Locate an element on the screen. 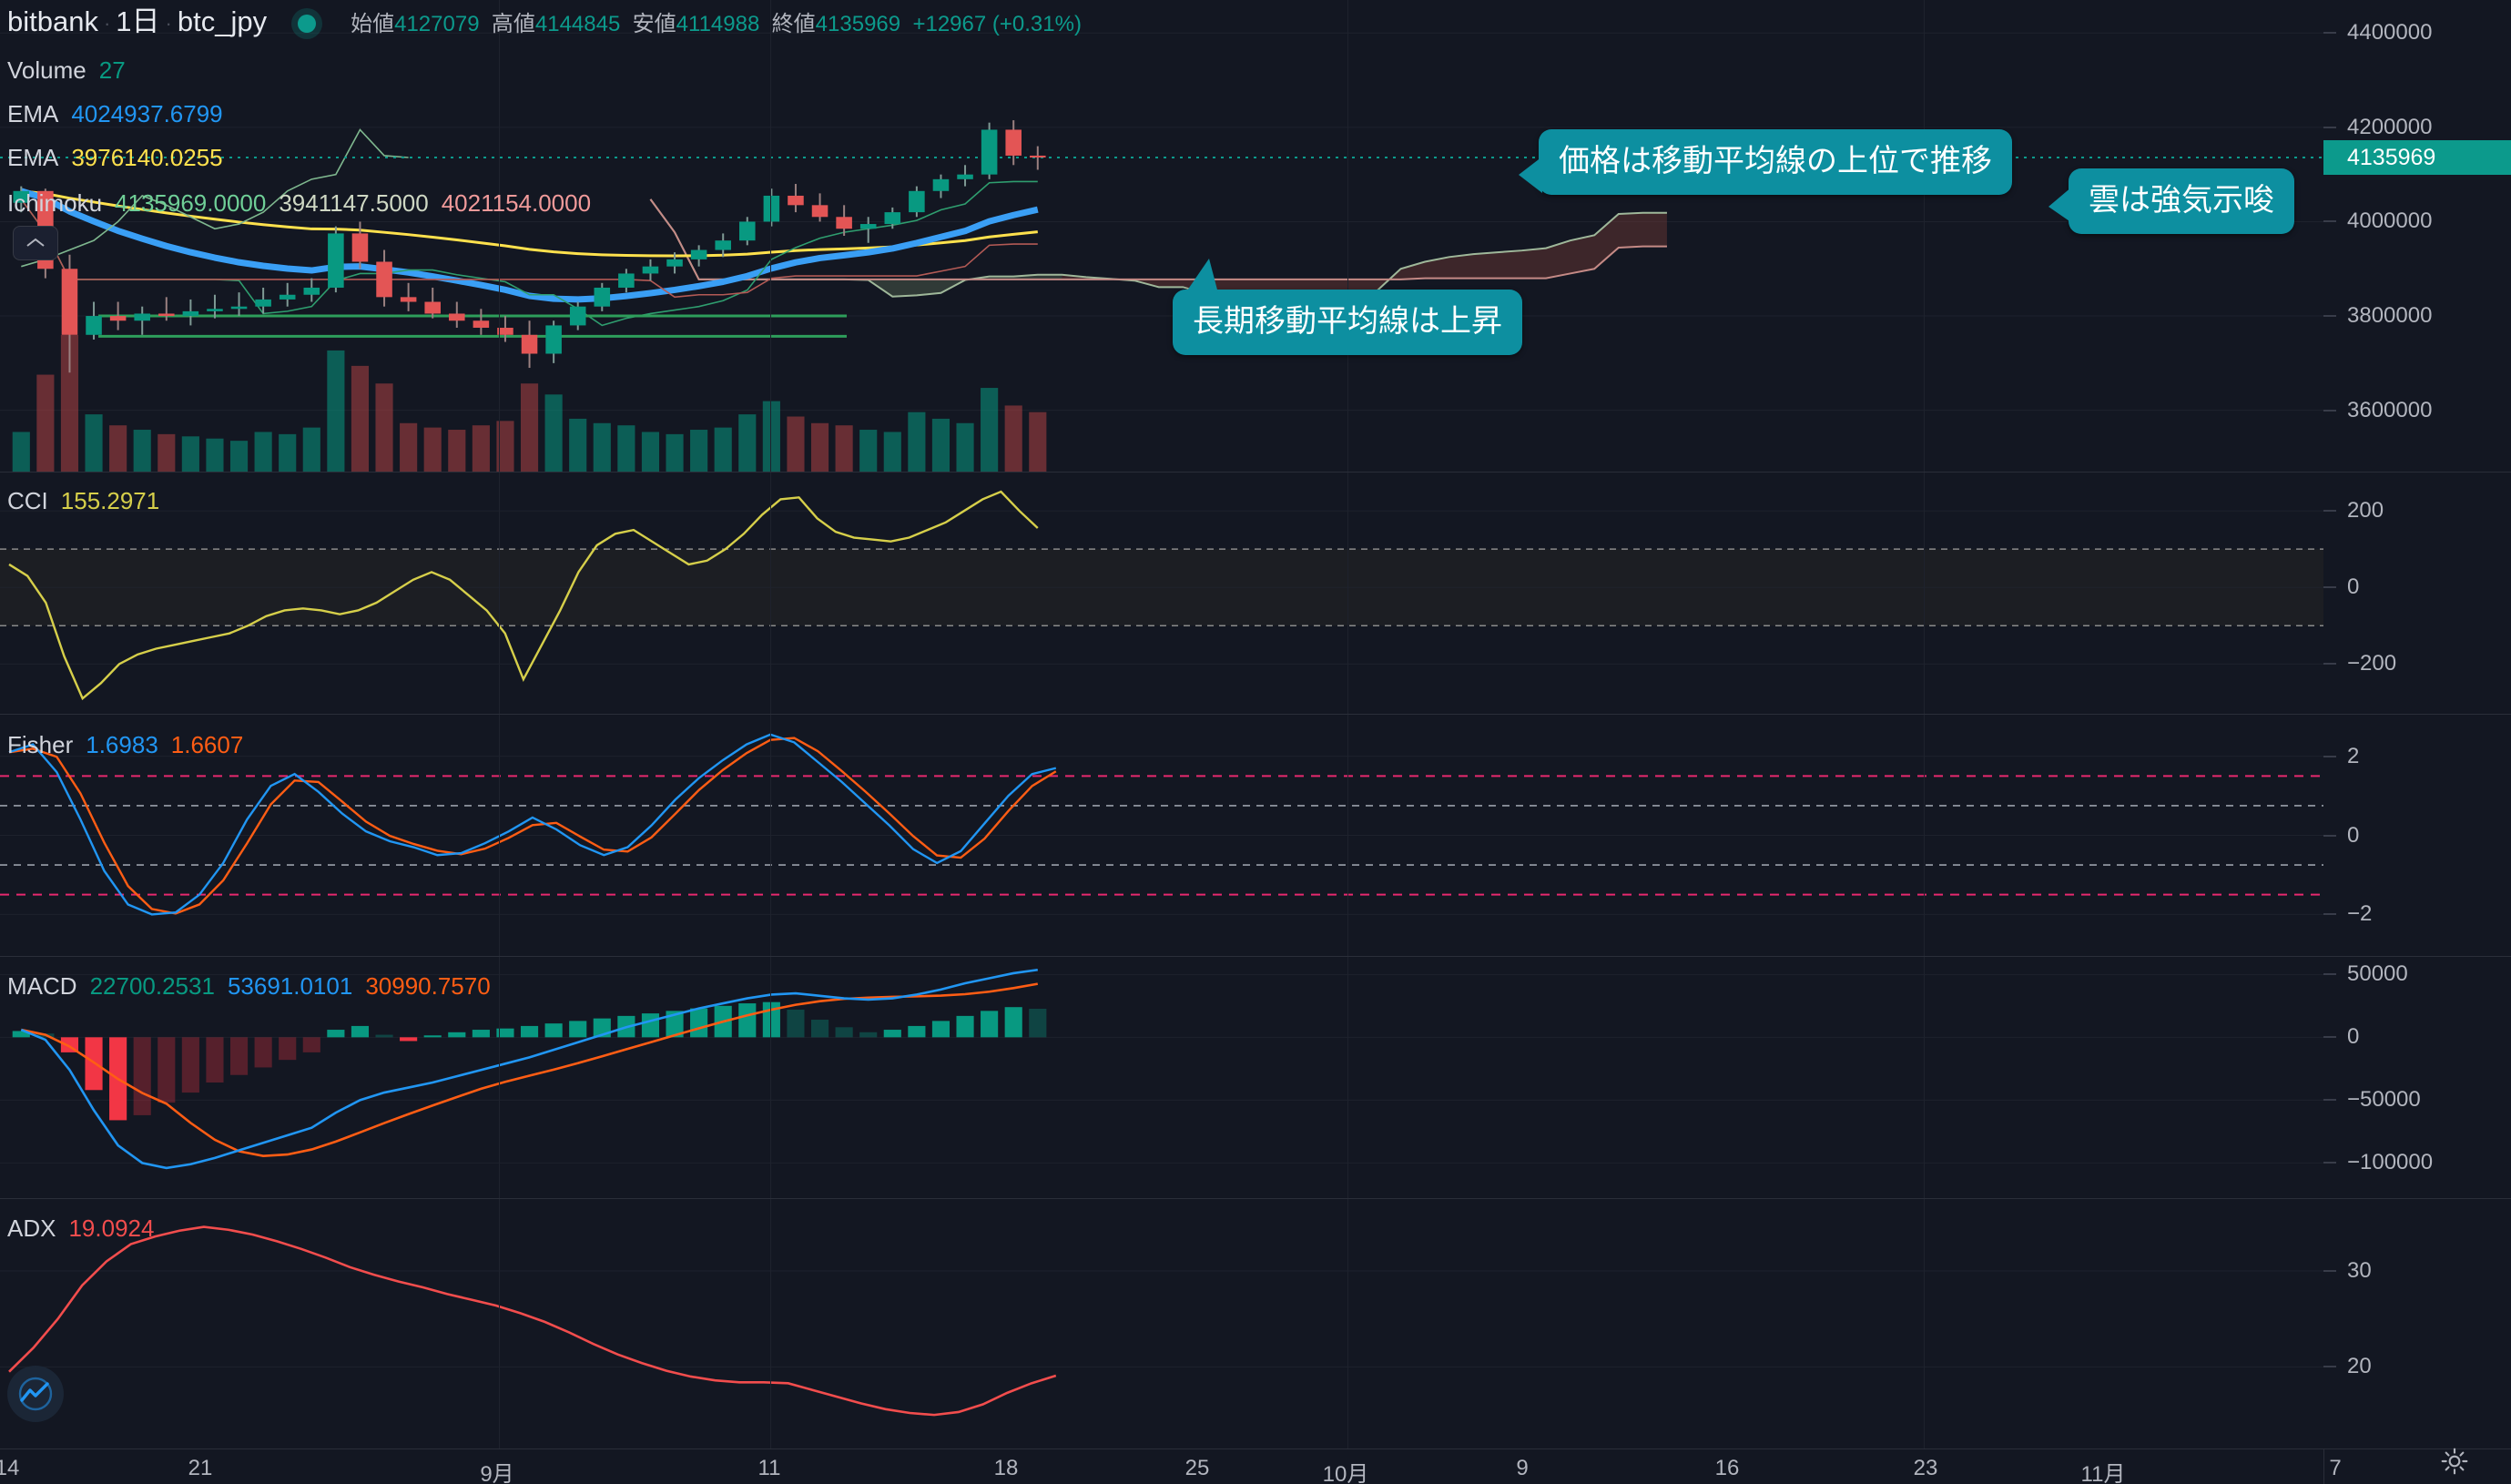 The width and height of the screenshot is (2511, 1484). symbol-name: btc_jpy is located at coordinates (222, 21).